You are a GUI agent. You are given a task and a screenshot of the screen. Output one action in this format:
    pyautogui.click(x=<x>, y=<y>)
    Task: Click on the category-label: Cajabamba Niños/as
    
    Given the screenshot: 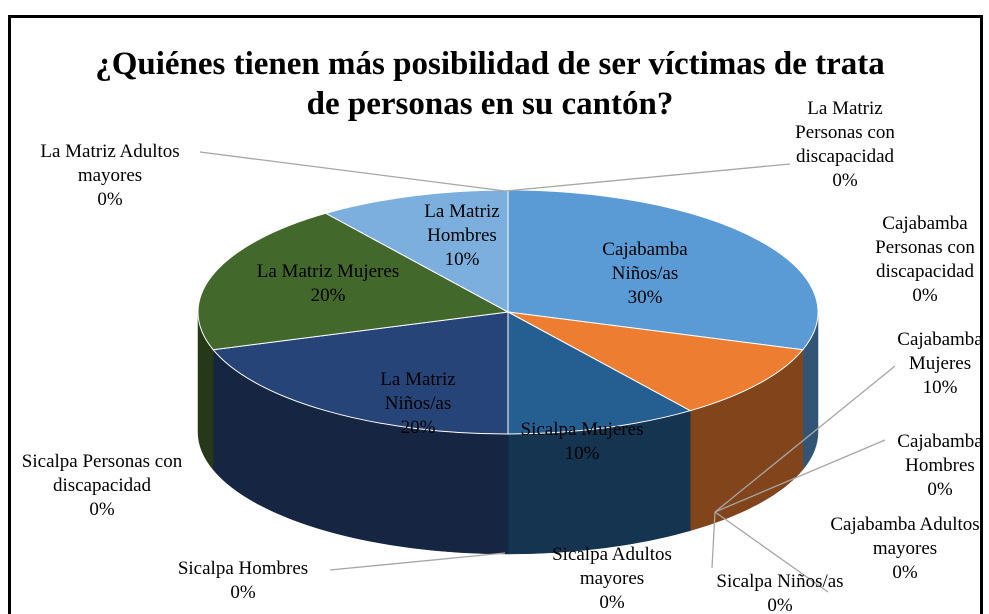 What is the action you would take?
    pyautogui.click(x=645, y=261)
    